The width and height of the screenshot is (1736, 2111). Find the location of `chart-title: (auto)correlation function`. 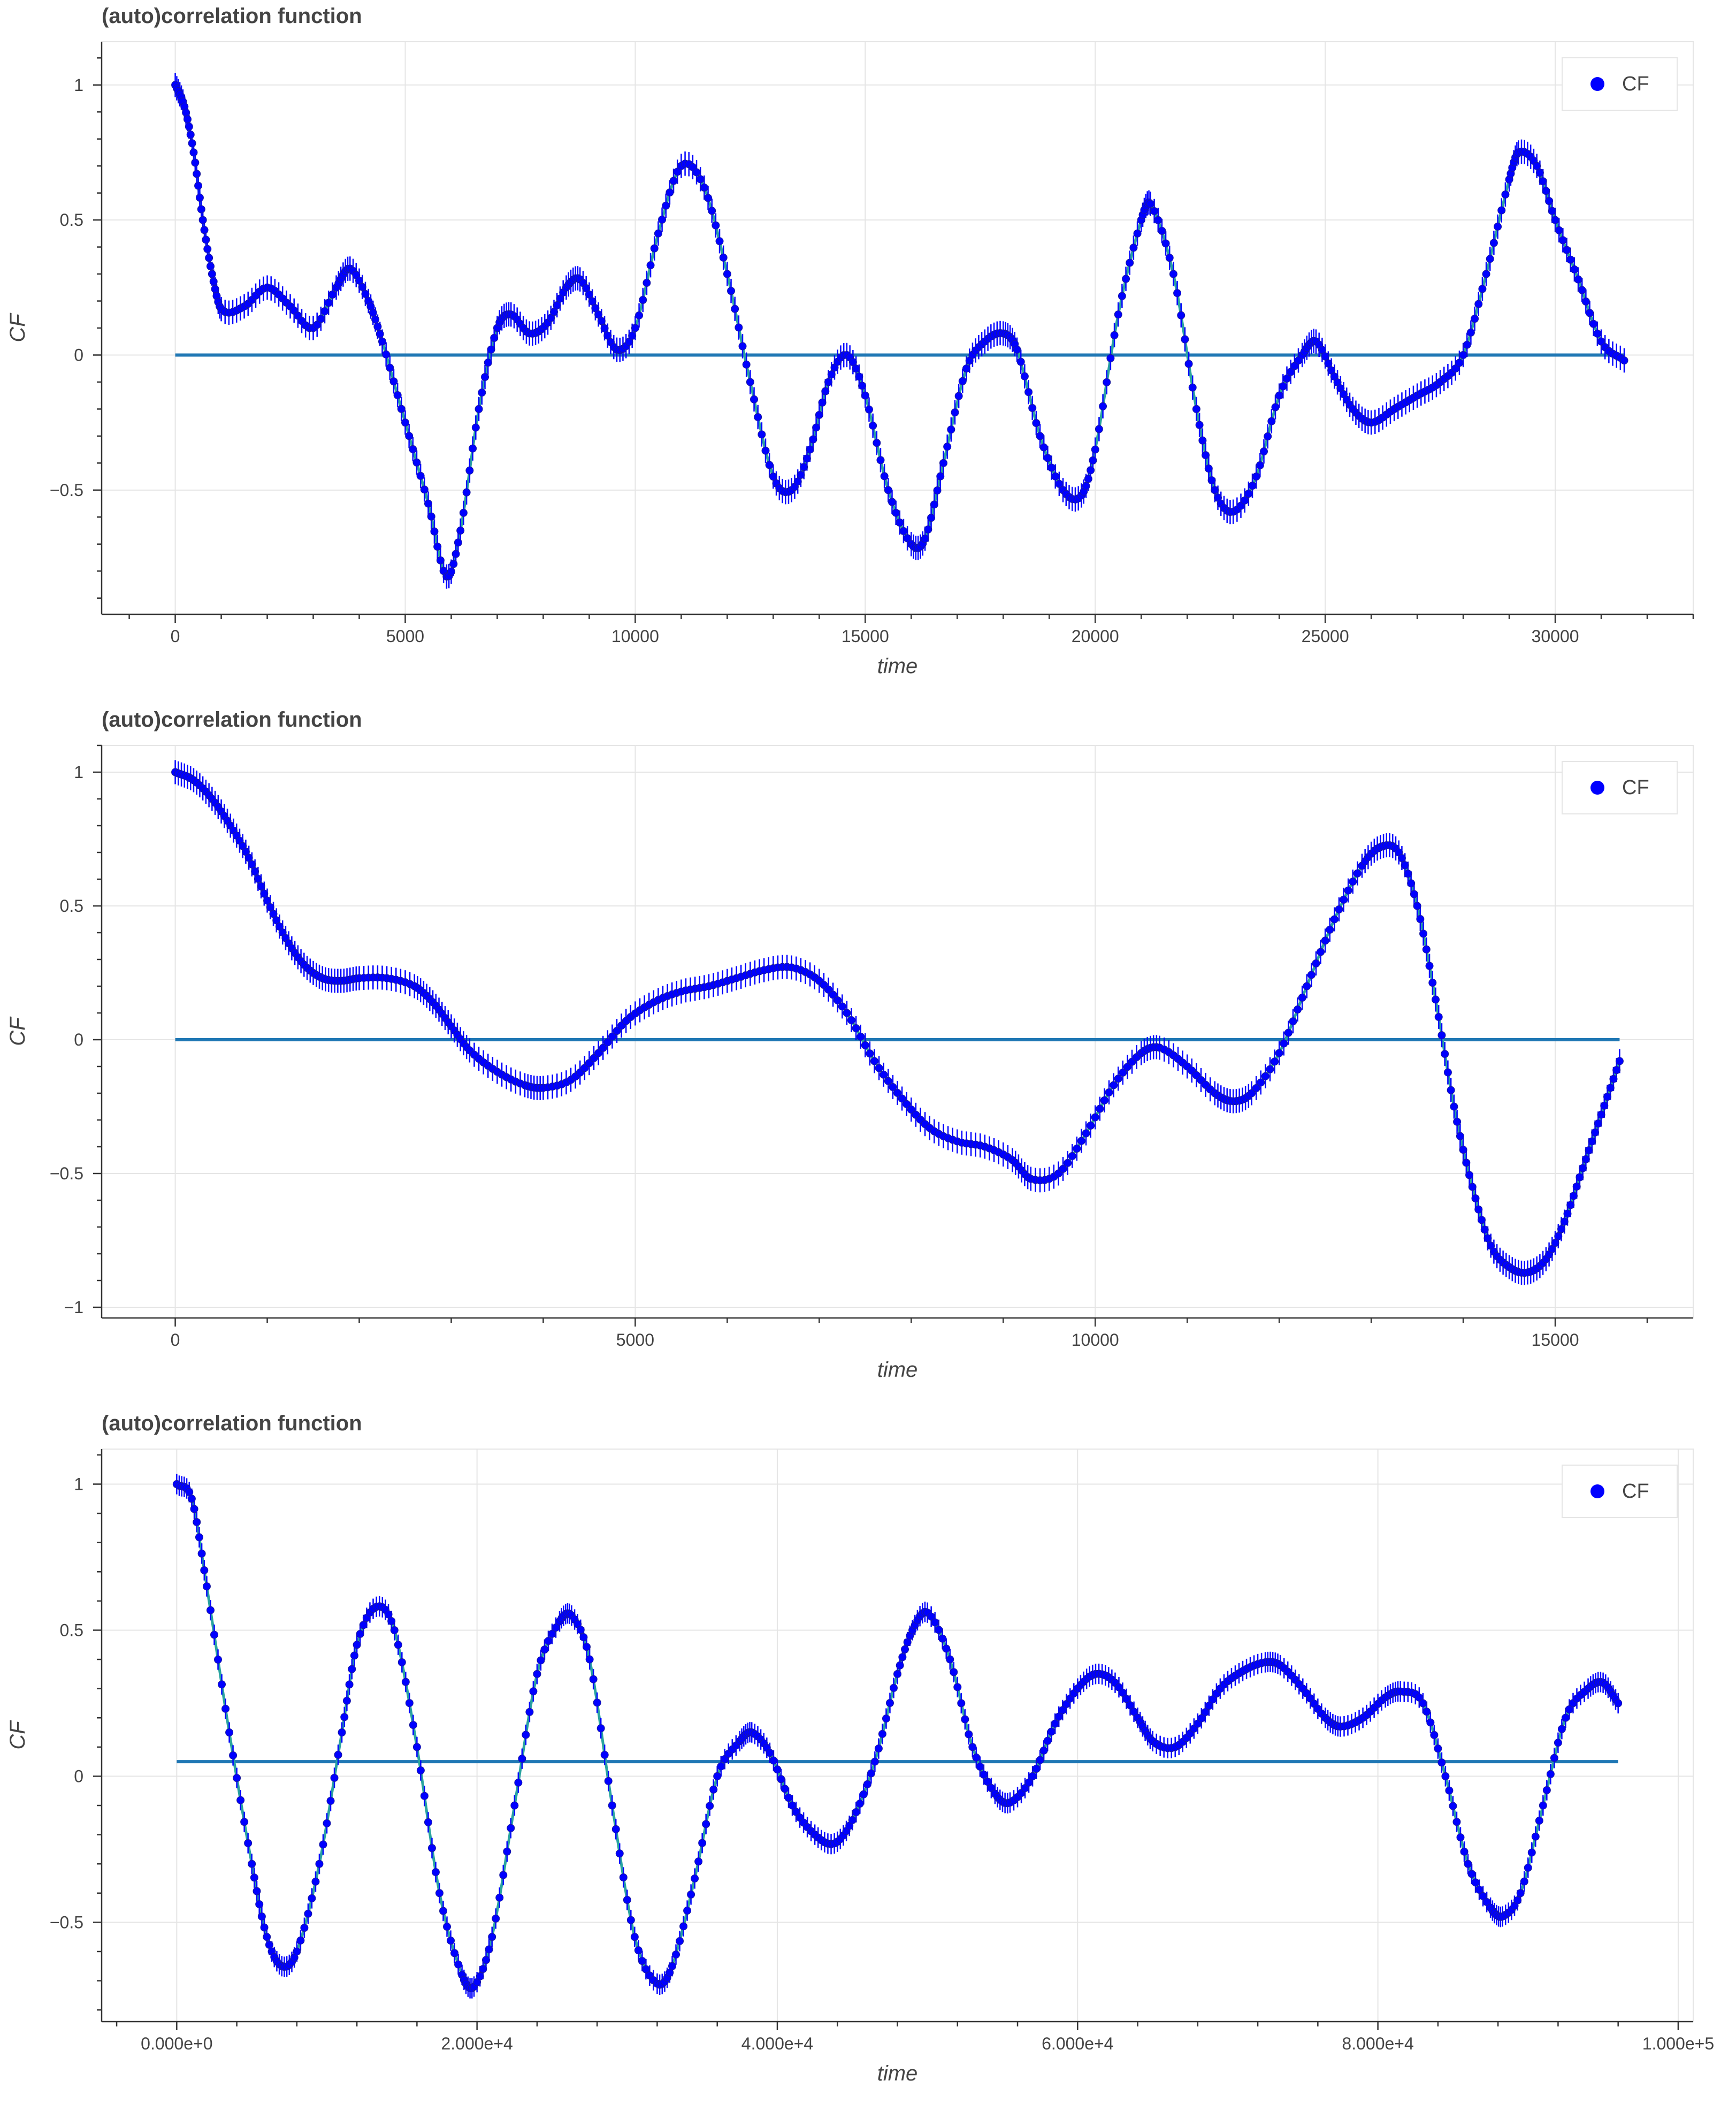

chart-title: (auto)correlation function is located at coordinates (232, 719).